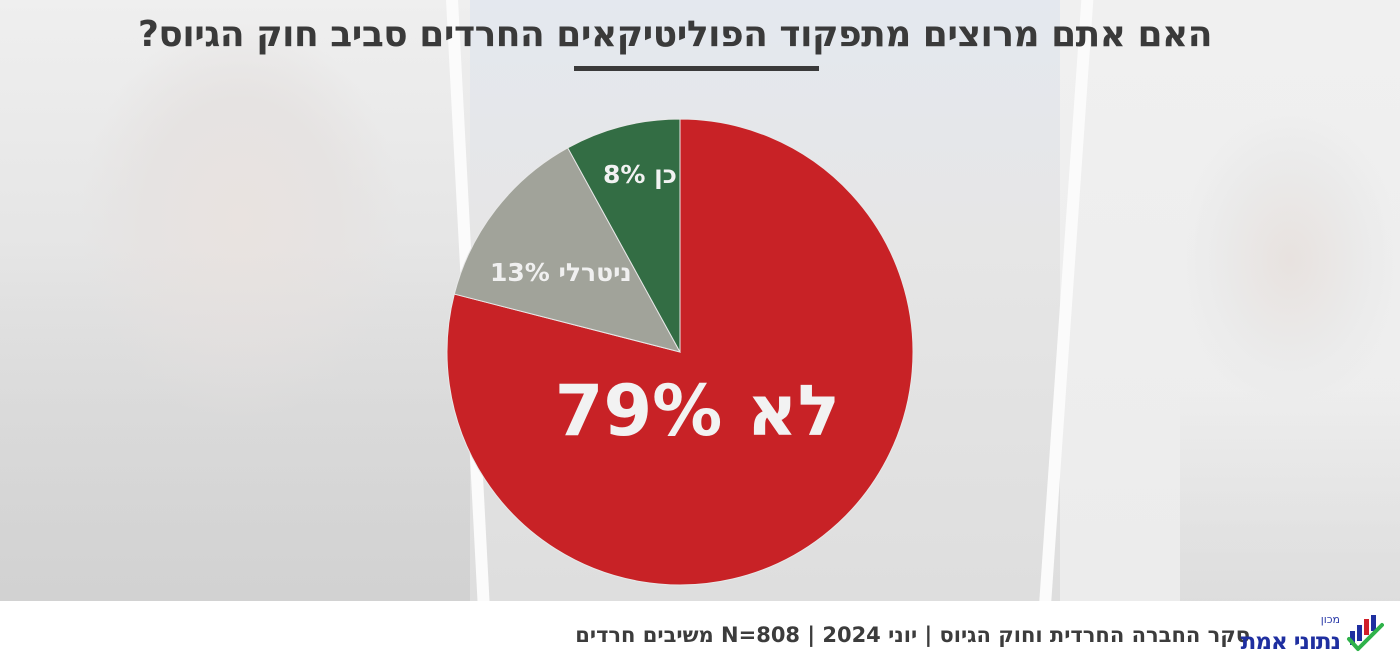  Describe the element at coordinates (1330, 619) in the screenshot. I see `logo-prefix: מכון` at that location.